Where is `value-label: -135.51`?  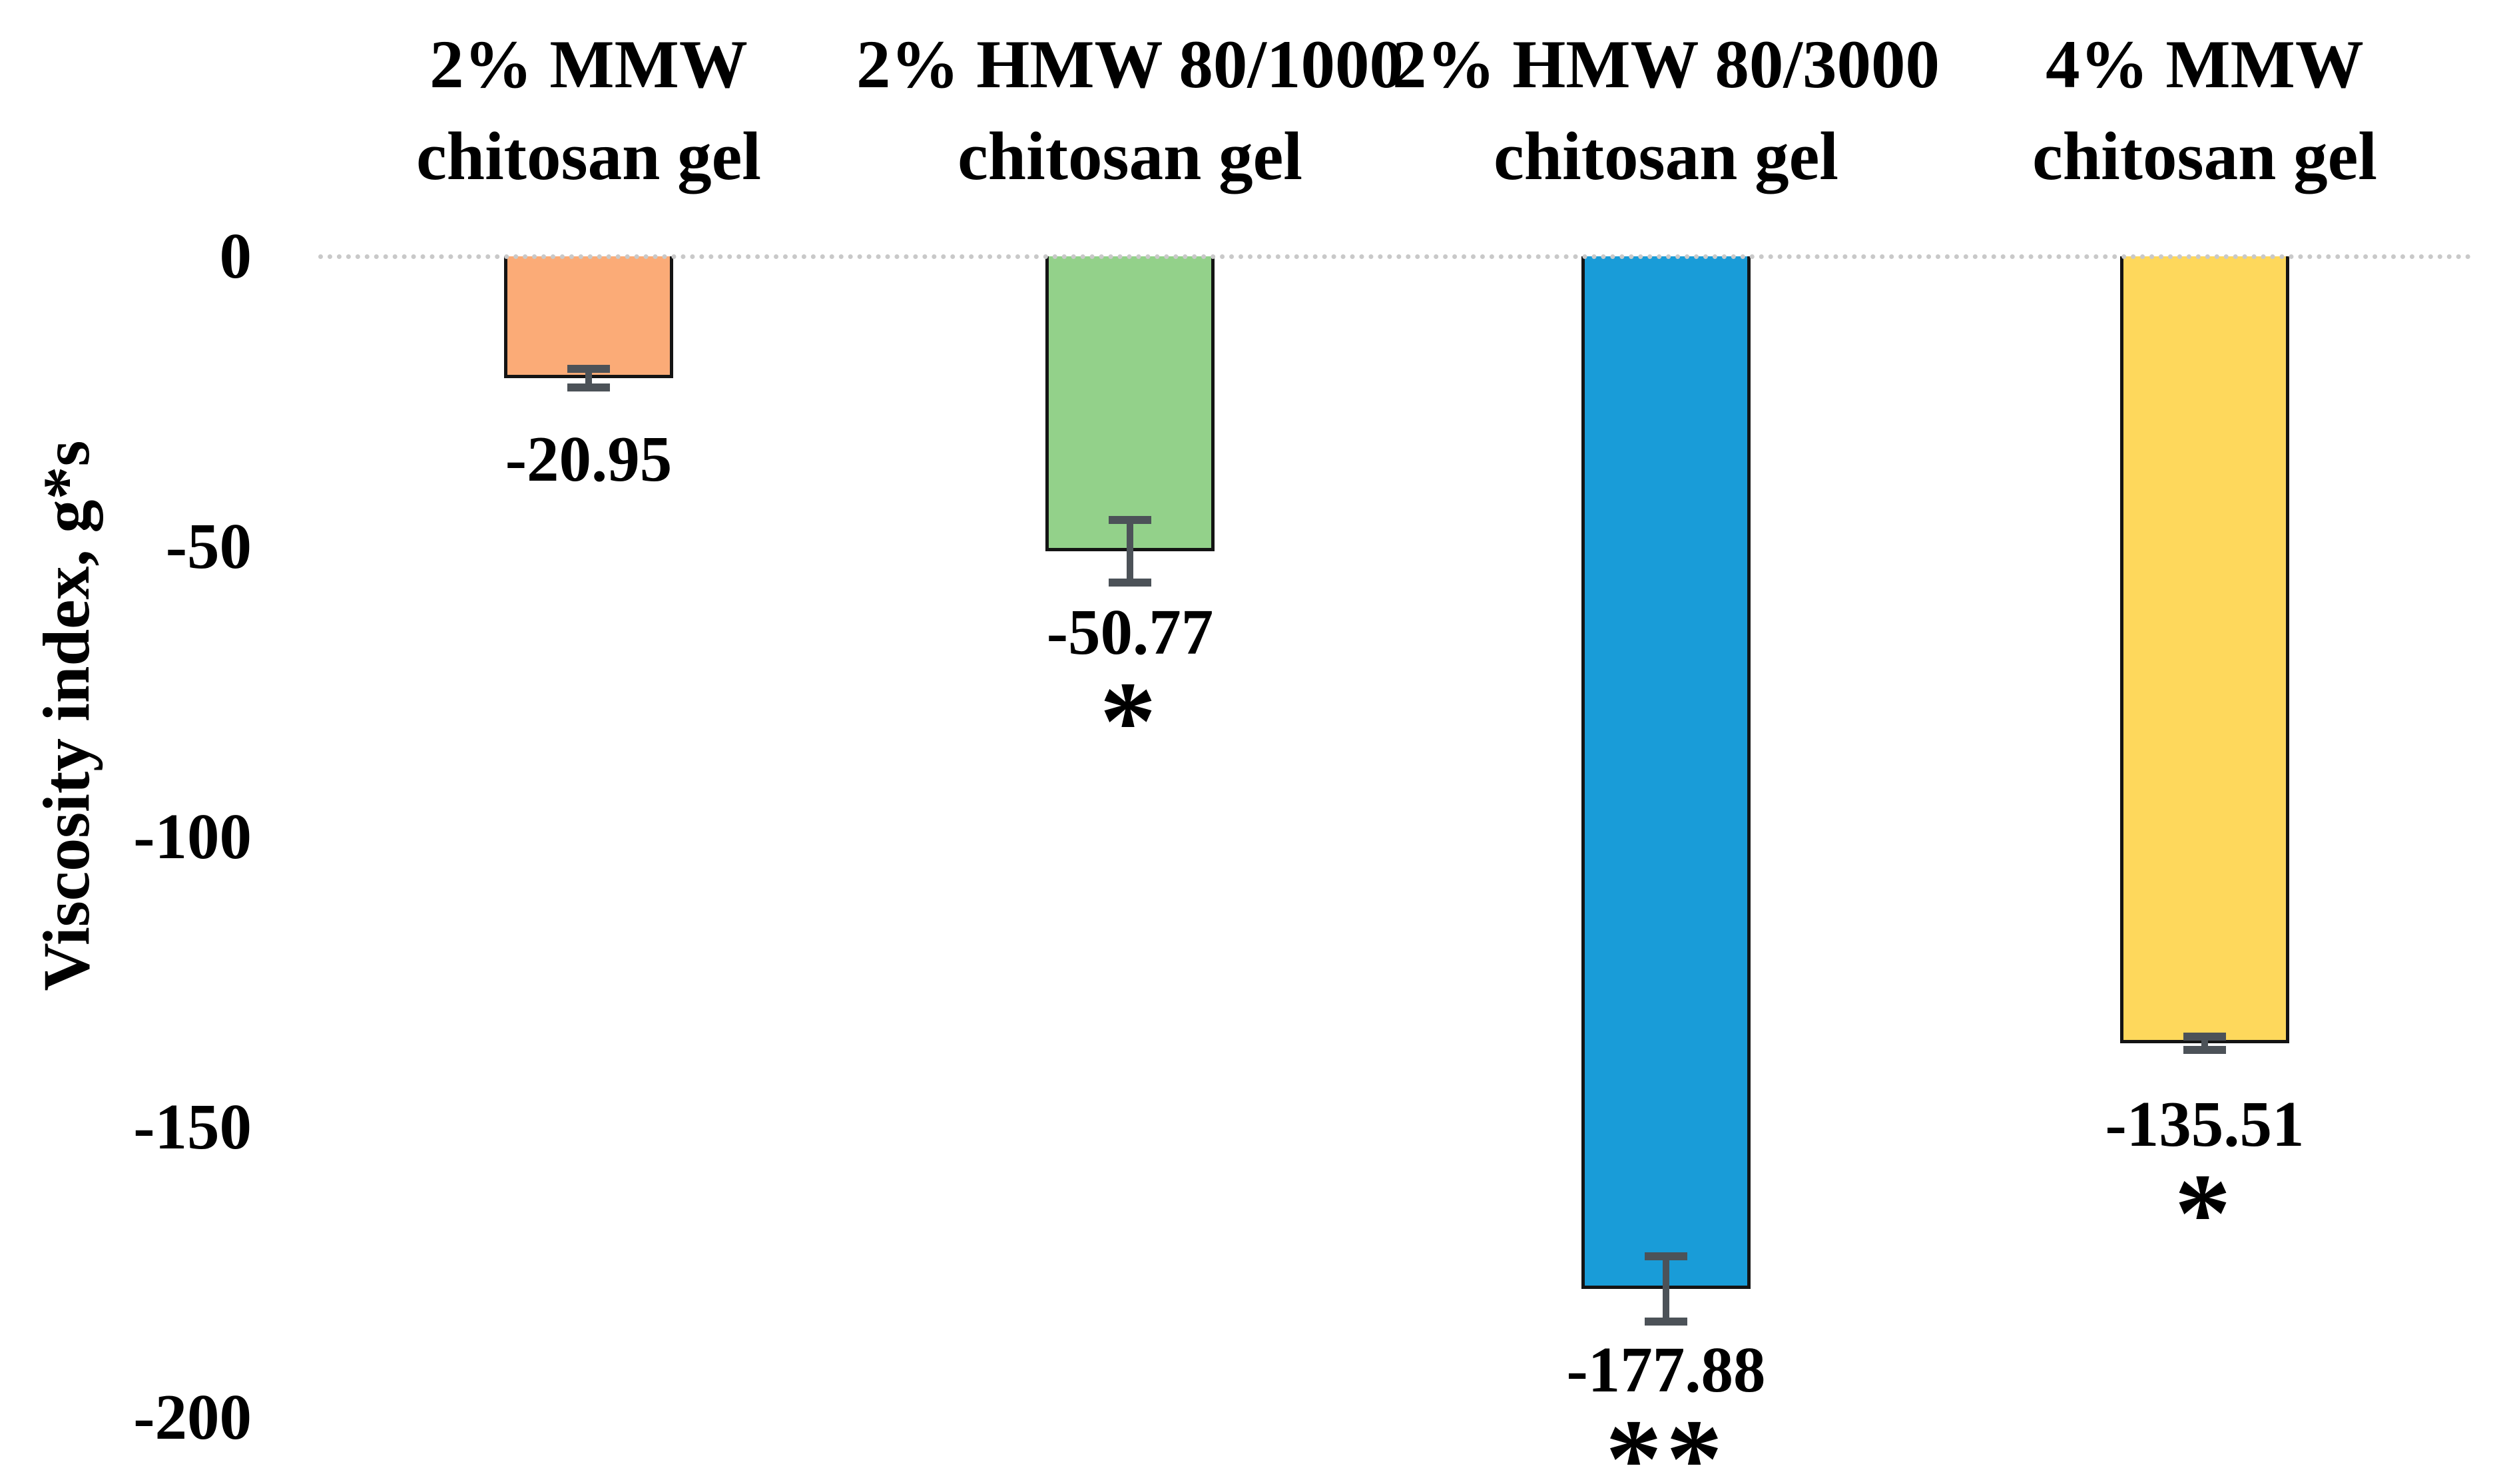 value-label: -135.51 is located at coordinates (2205, 1124).